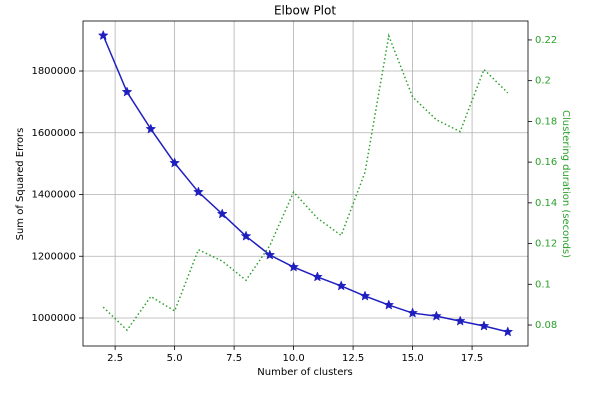 The image size is (590, 412). I want to click on x-tick-label: 12.5, so click(353, 358).